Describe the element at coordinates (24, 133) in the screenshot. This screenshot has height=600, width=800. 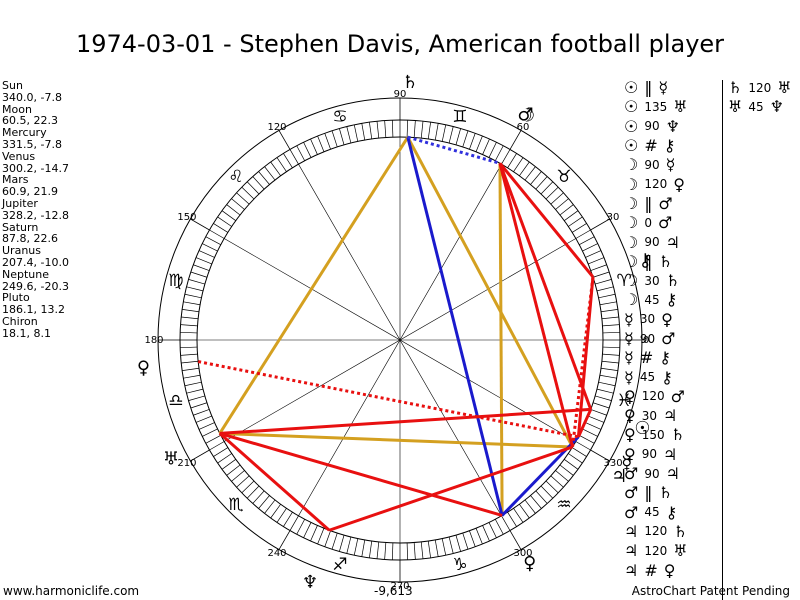
I see `planet-name: Mercury` at that location.